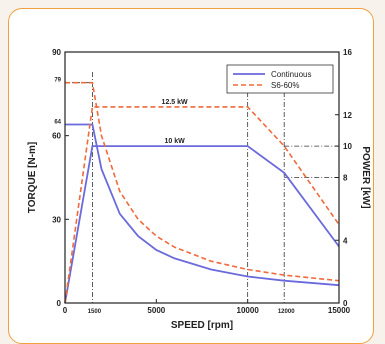 The width and height of the screenshot is (385, 344). I want to click on y-right-tick-label: 8, so click(345, 178).